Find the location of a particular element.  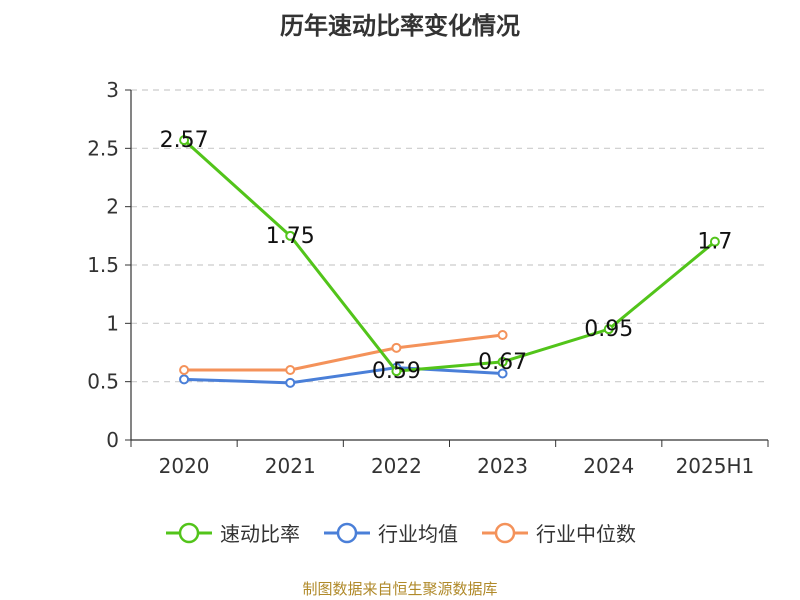

legend-item: 速动比率 is located at coordinates (232, 532).